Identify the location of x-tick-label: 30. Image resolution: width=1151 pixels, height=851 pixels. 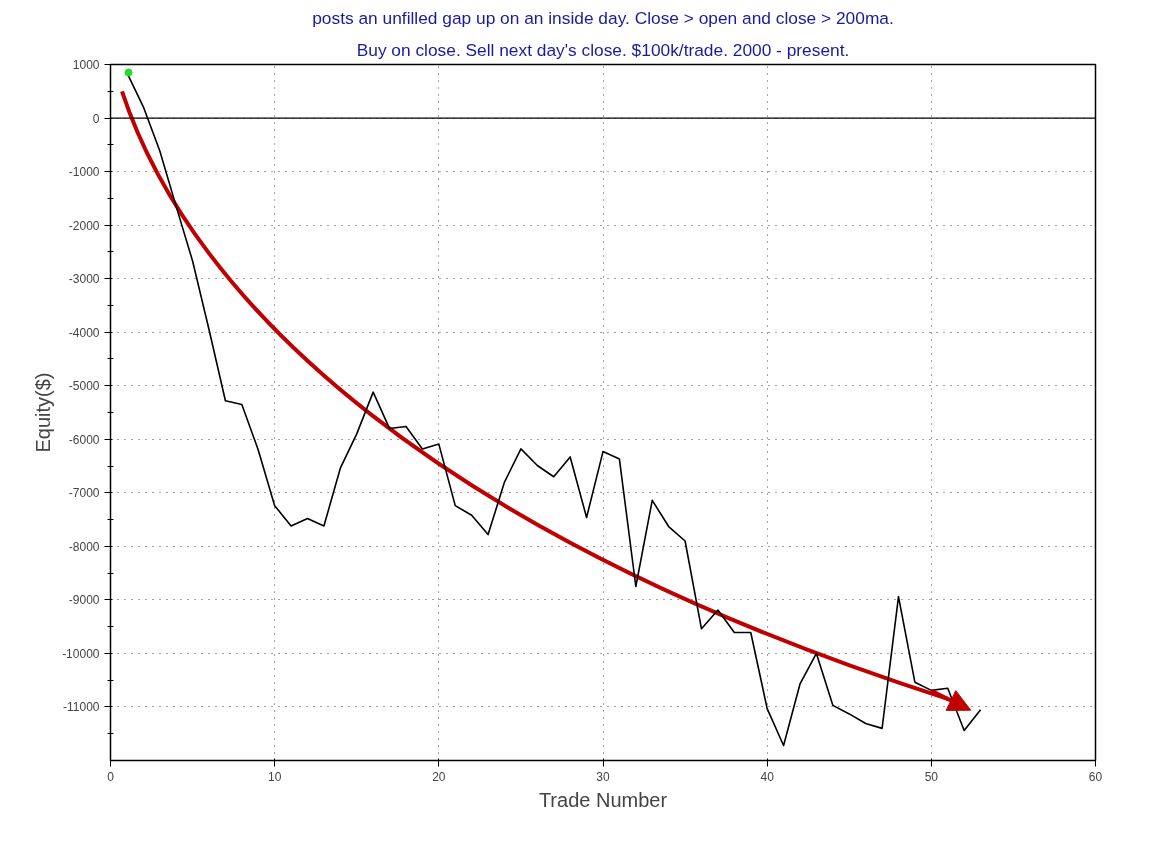
(603, 776).